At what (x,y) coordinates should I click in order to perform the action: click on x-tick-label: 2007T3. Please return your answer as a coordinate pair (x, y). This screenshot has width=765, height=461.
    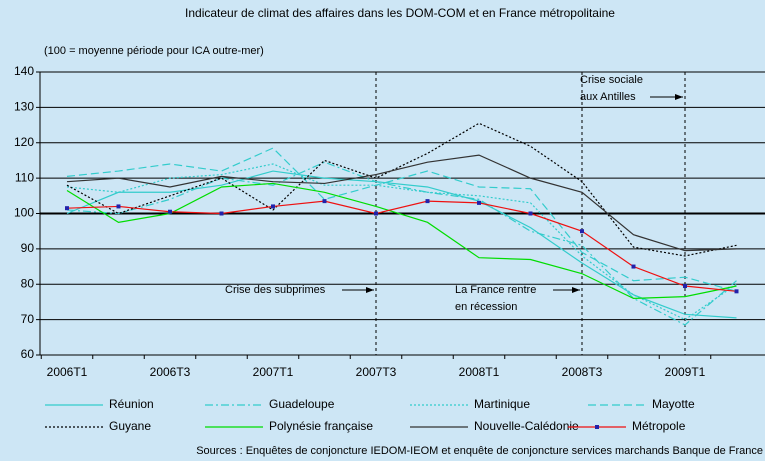
    Looking at the image, I should click on (376, 372).